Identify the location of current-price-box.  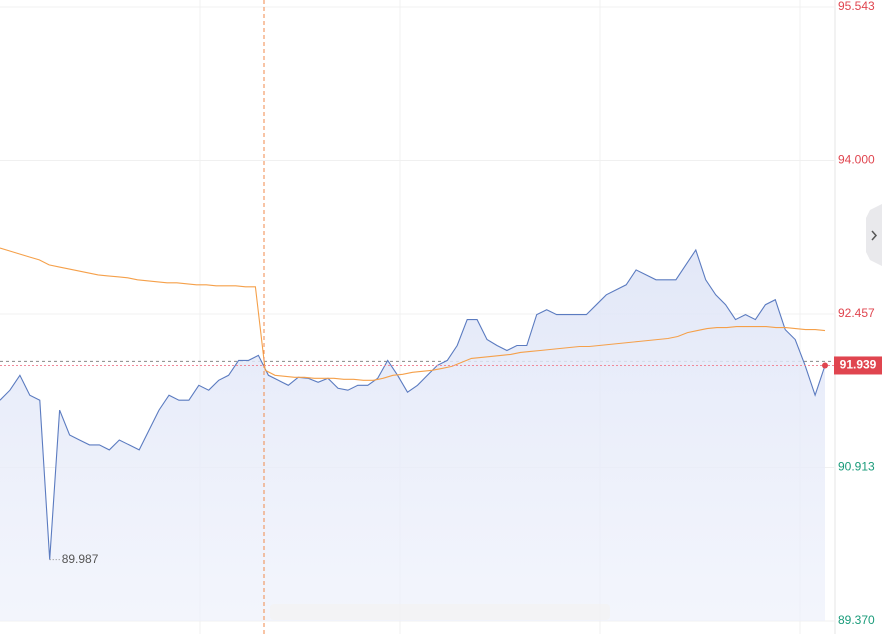
(858, 365).